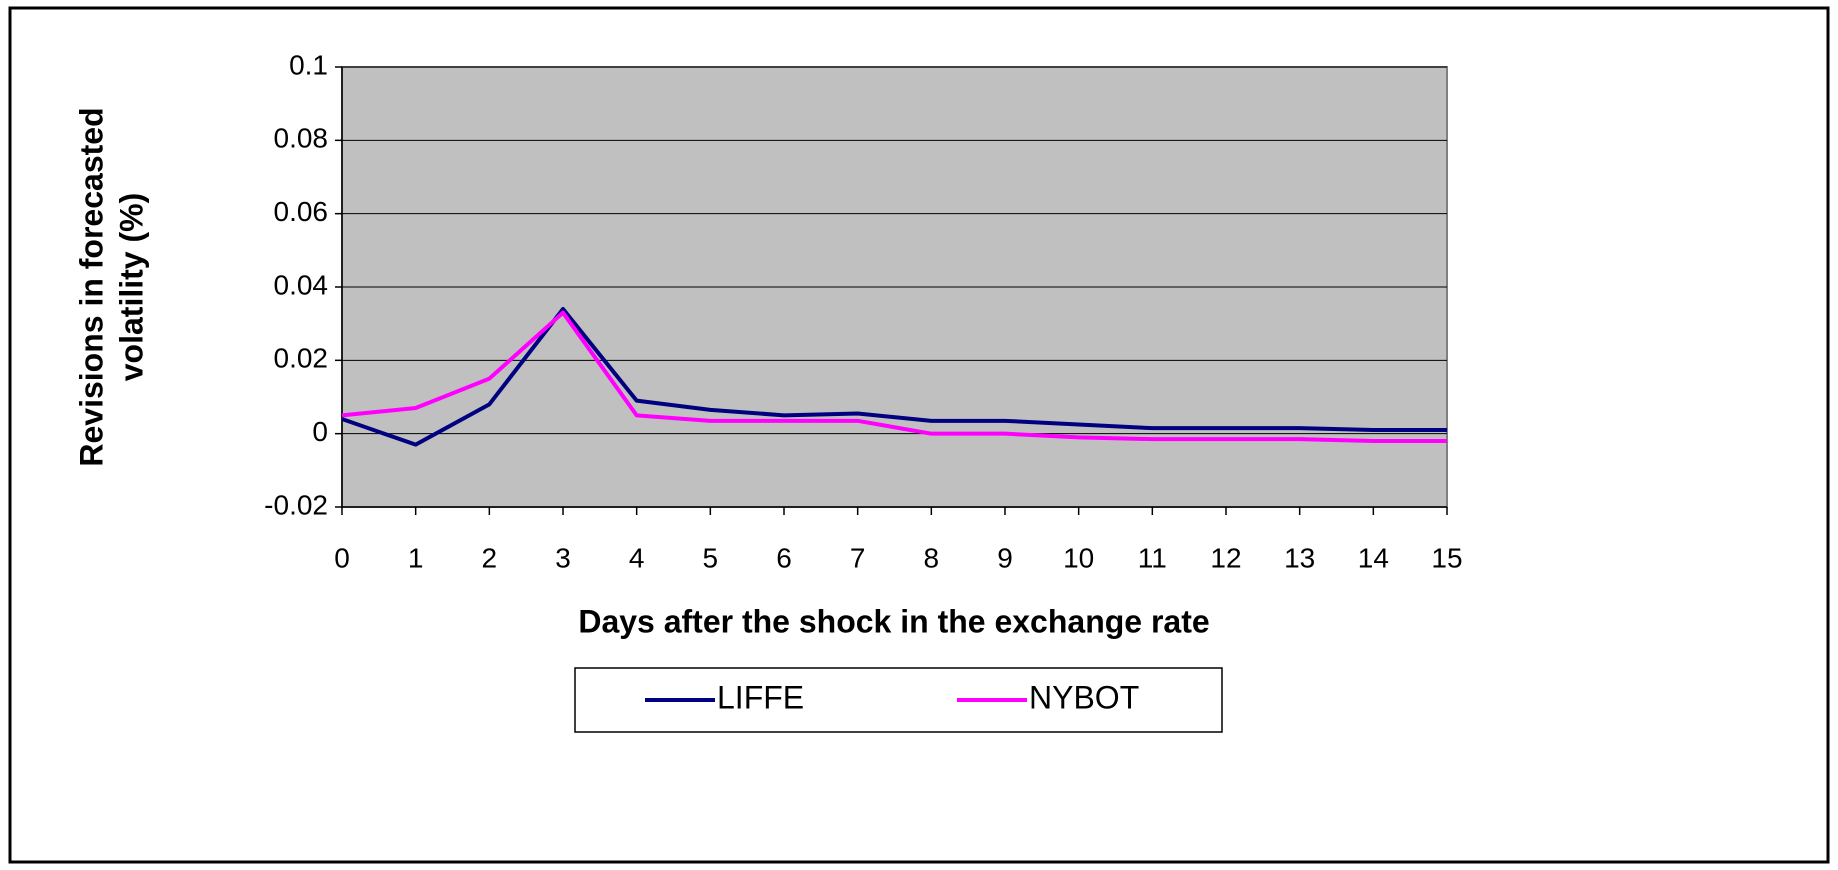  I want to click on x-tick-label: 0, so click(342, 557).